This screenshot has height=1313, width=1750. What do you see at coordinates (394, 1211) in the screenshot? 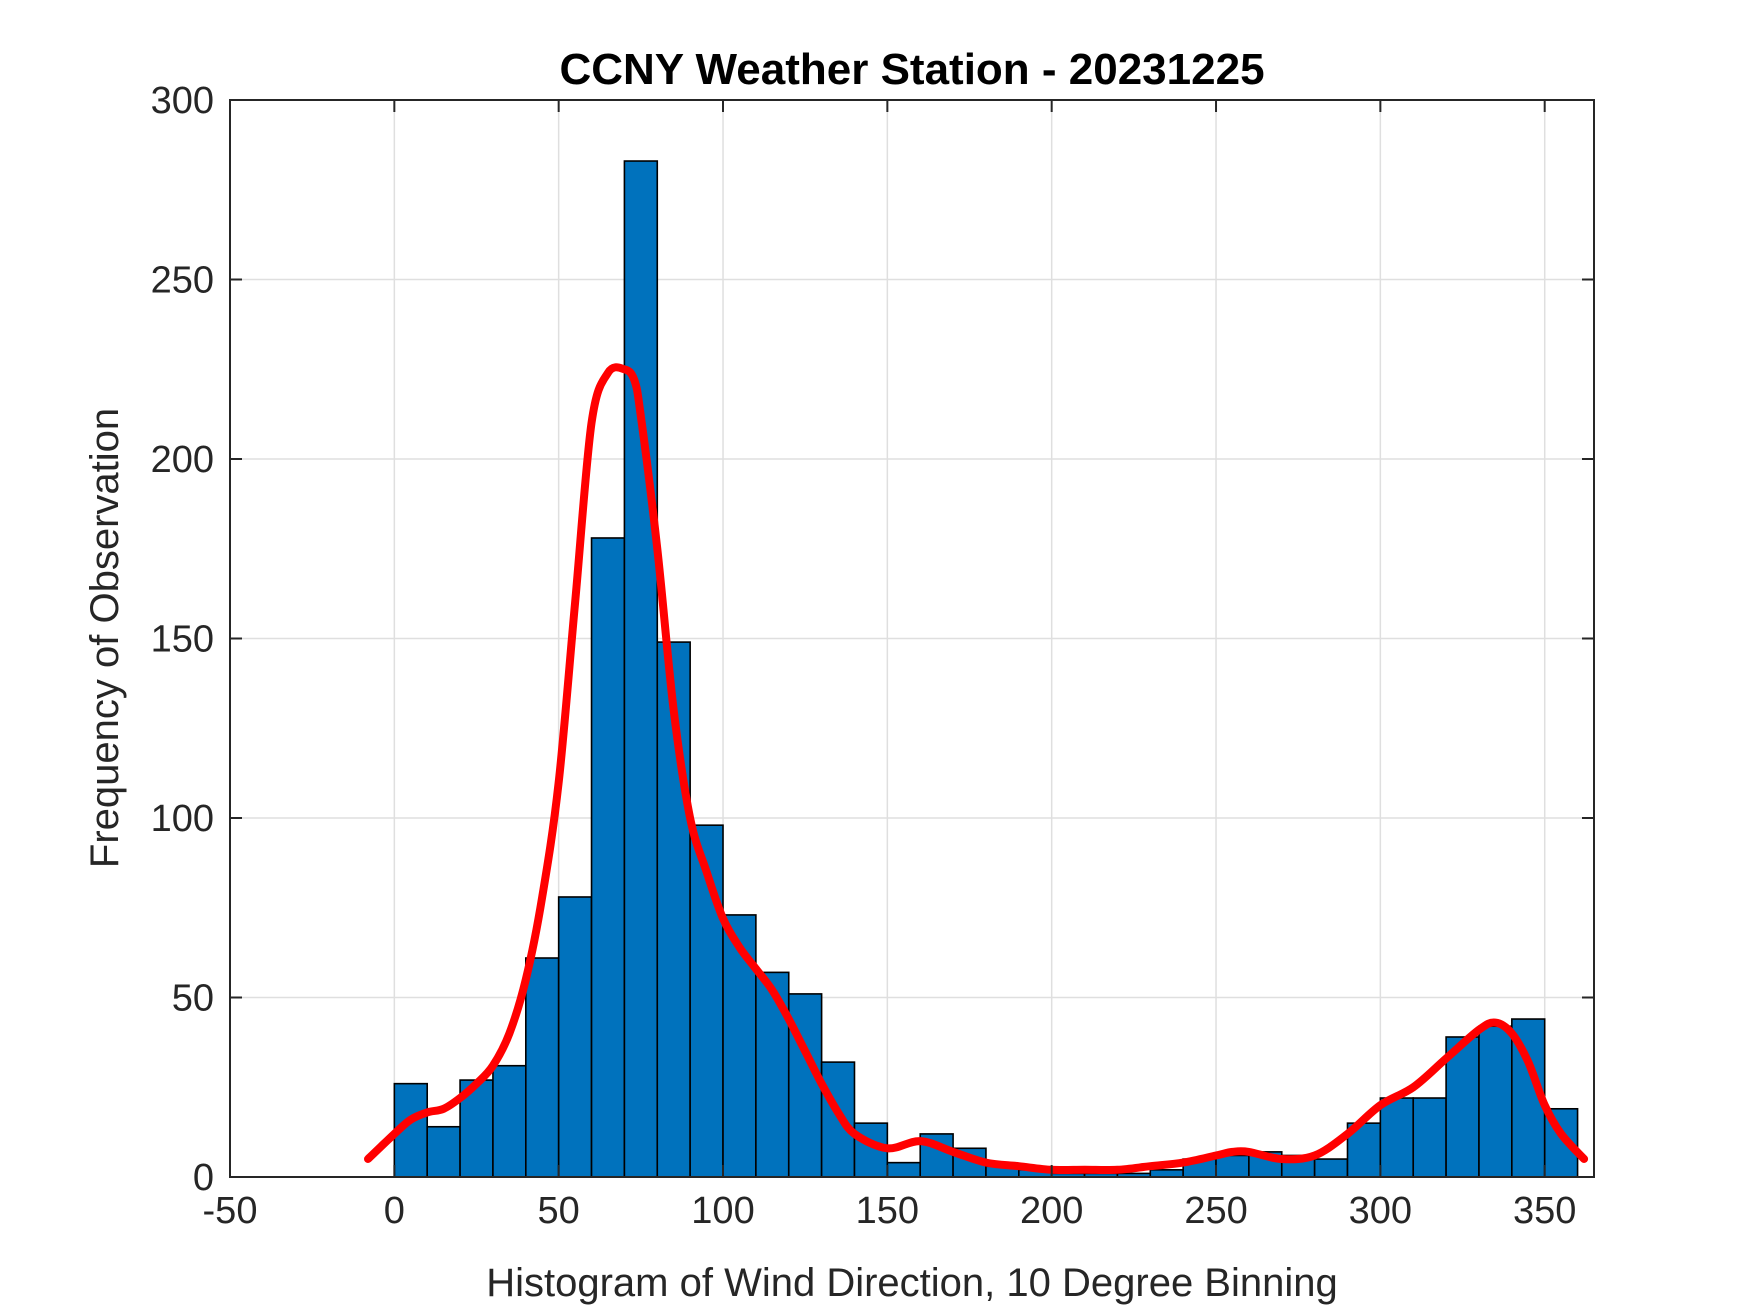
I see `x-tick-label: 0` at bounding box center [394, 1211].